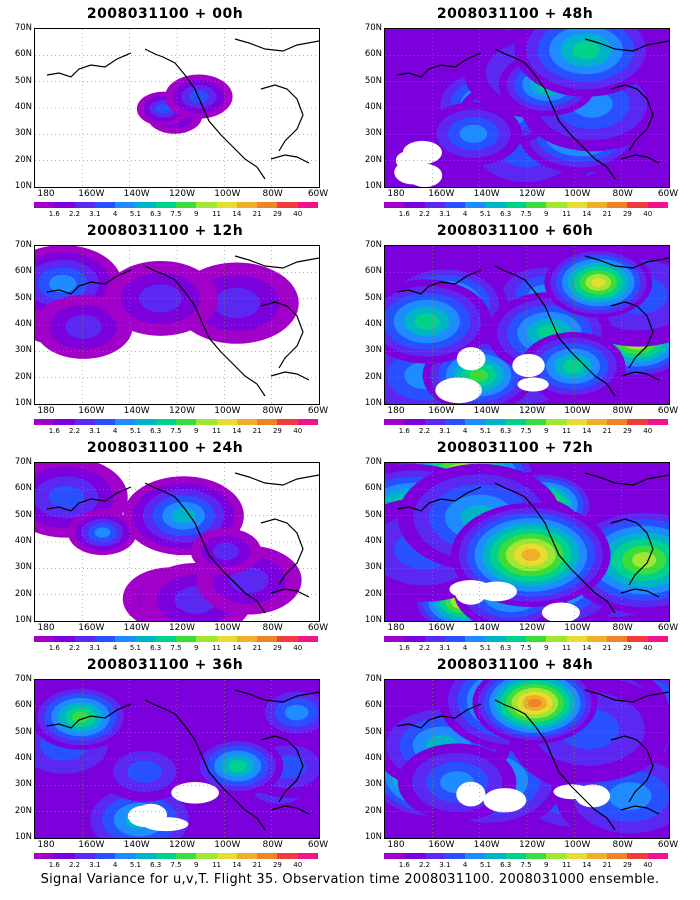  Describe the element at coordinates (668, 845) in the screenshot. I see `lon-label: 60W` at that location.